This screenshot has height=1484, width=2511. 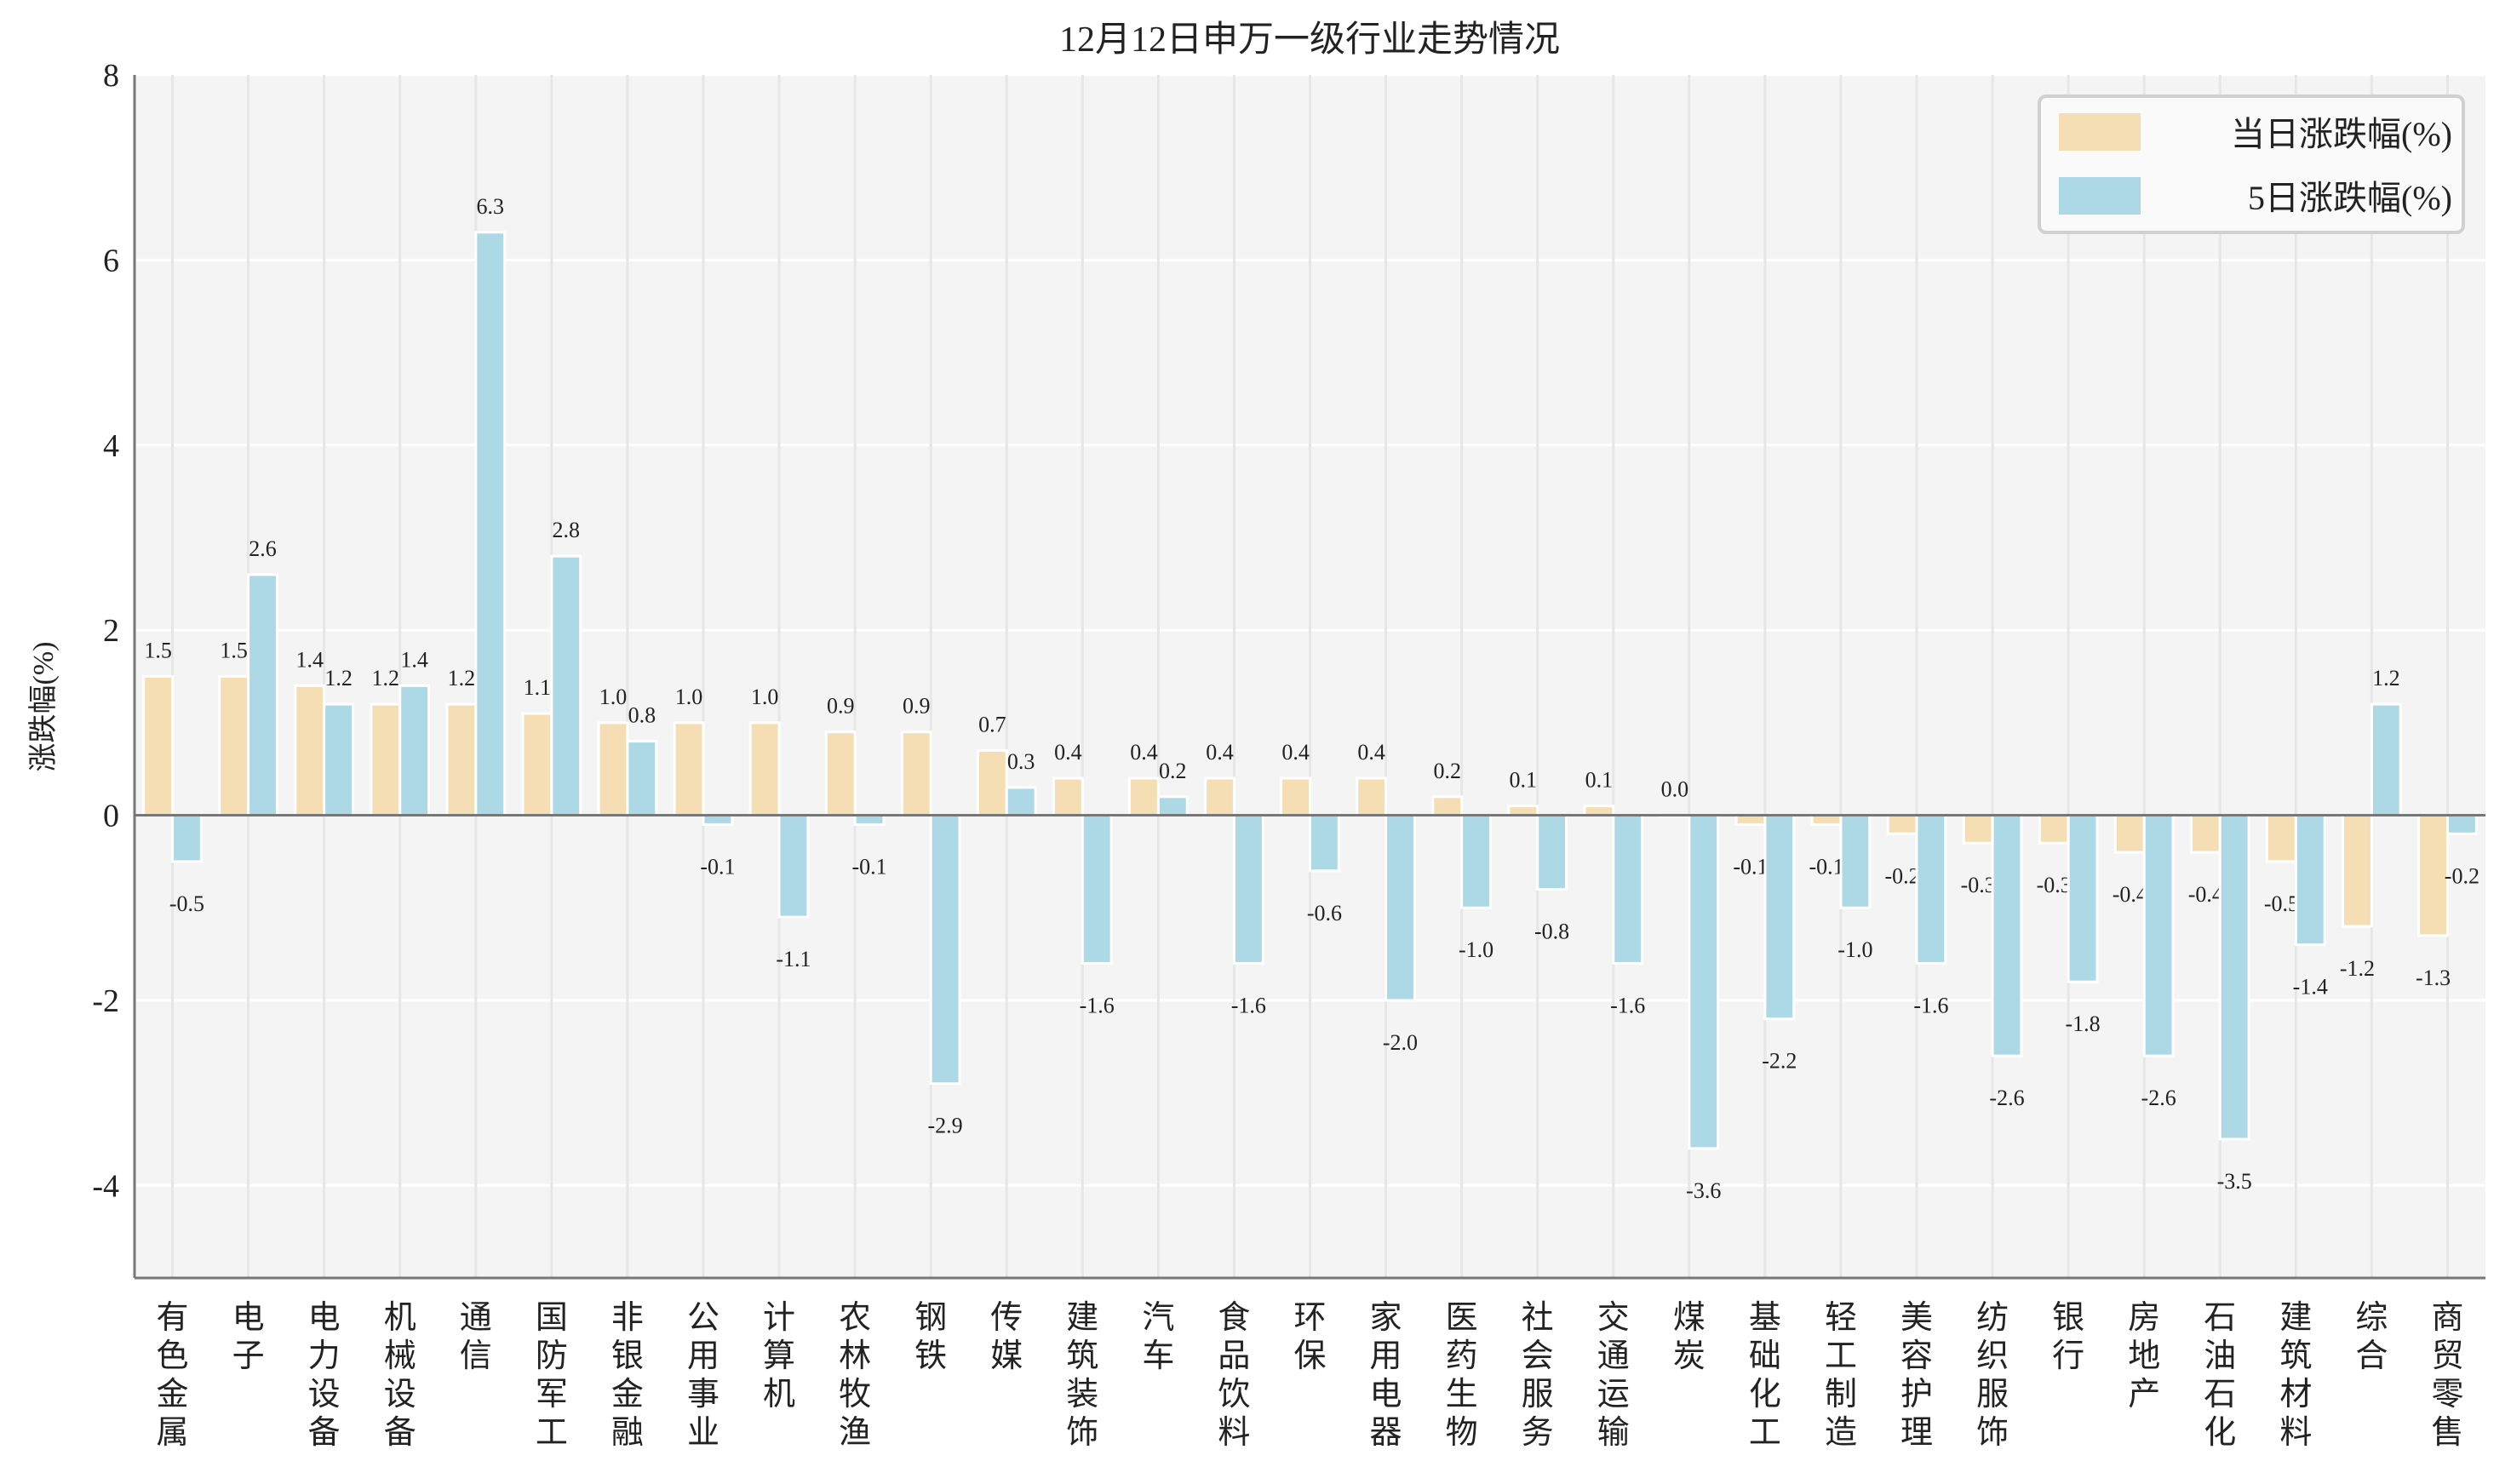 I want to click on data-label: 0.7, so click(x=992, y=724).